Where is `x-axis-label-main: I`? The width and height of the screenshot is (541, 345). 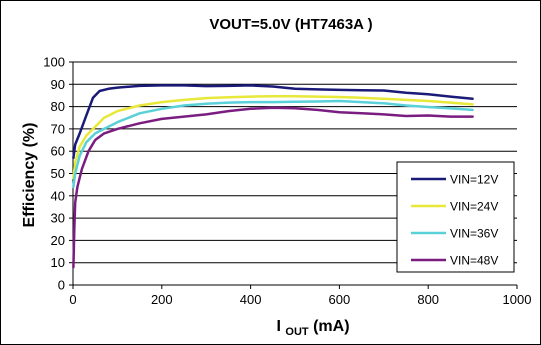
x-axis-label-main: I is located at coordinates (278, 326).